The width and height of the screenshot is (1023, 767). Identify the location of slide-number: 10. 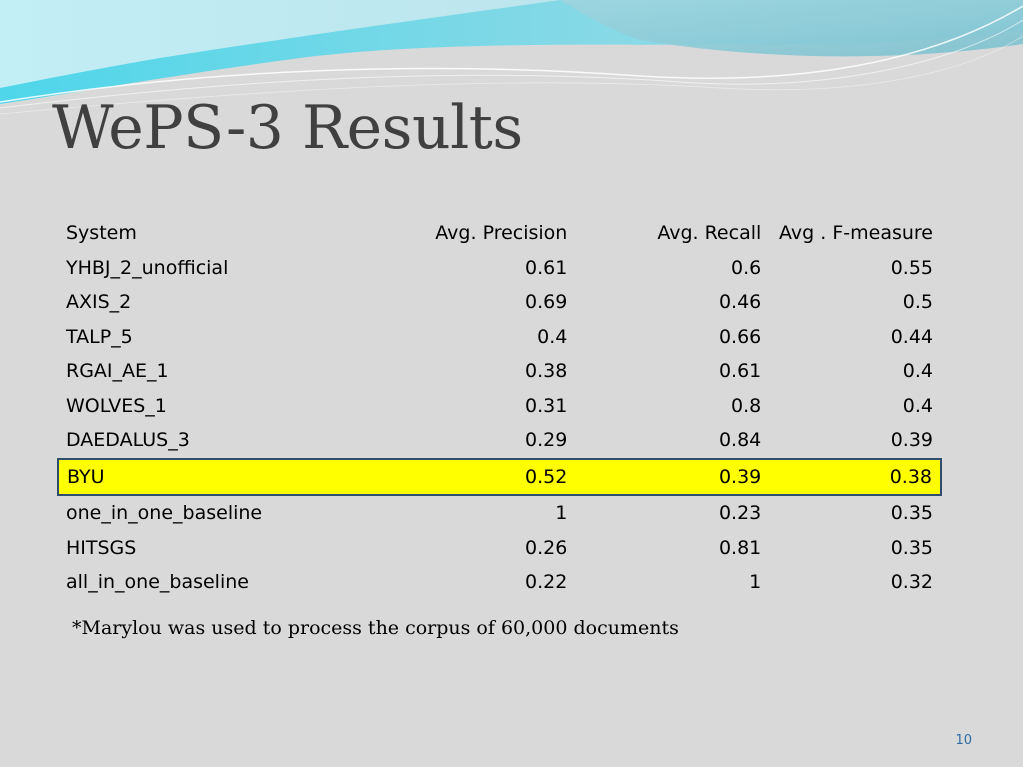
(963, 740).